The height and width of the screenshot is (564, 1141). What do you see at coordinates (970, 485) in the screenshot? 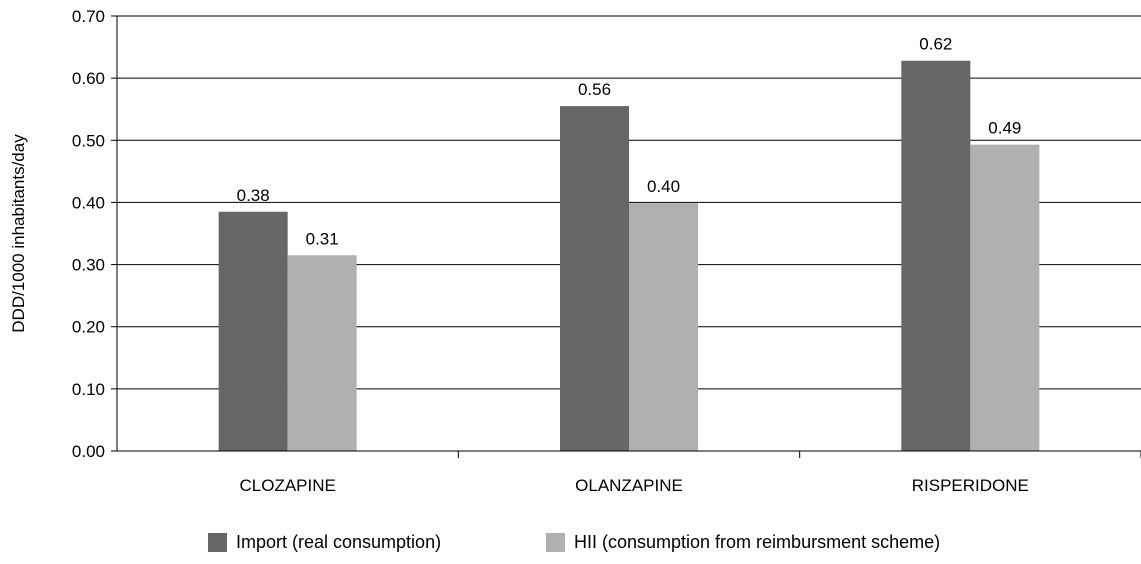
I see `x-category-label: RISPERIDONE` at bounding box center [970, 485].